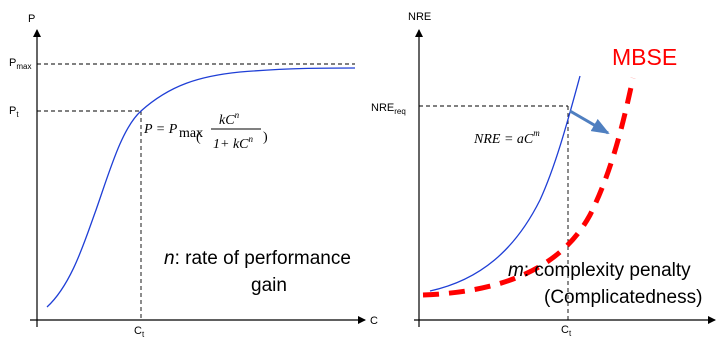  I want to click on svg-text: (Complicatedness), so click(623, 297).